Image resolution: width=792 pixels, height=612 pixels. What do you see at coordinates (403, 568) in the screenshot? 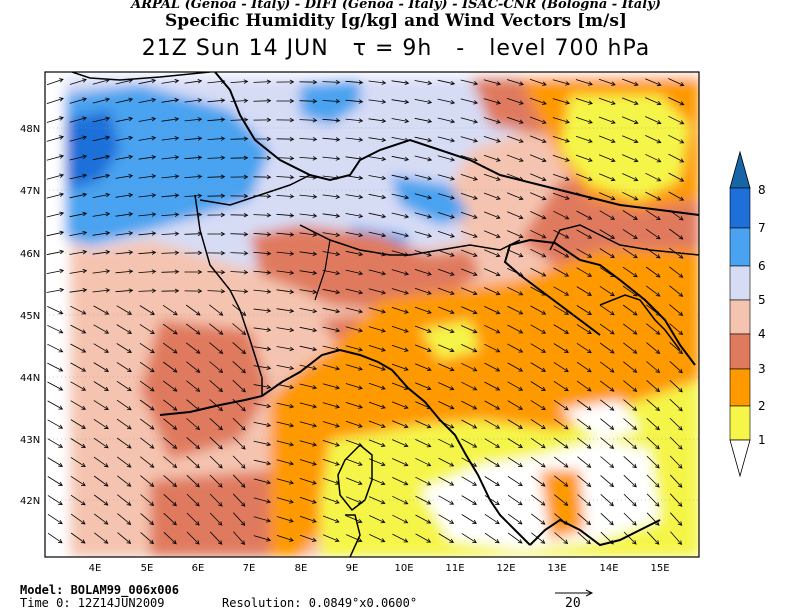
I see `lon-label: 10E` at bounding box center [403, 568].